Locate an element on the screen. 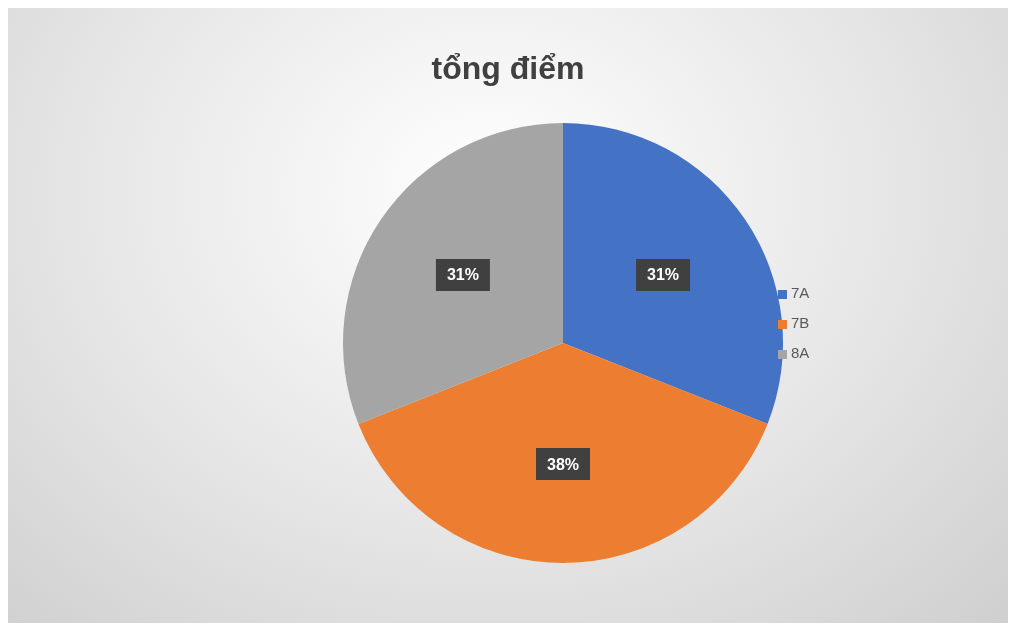  legend-label: 7B is located at coordinates (800, 322).